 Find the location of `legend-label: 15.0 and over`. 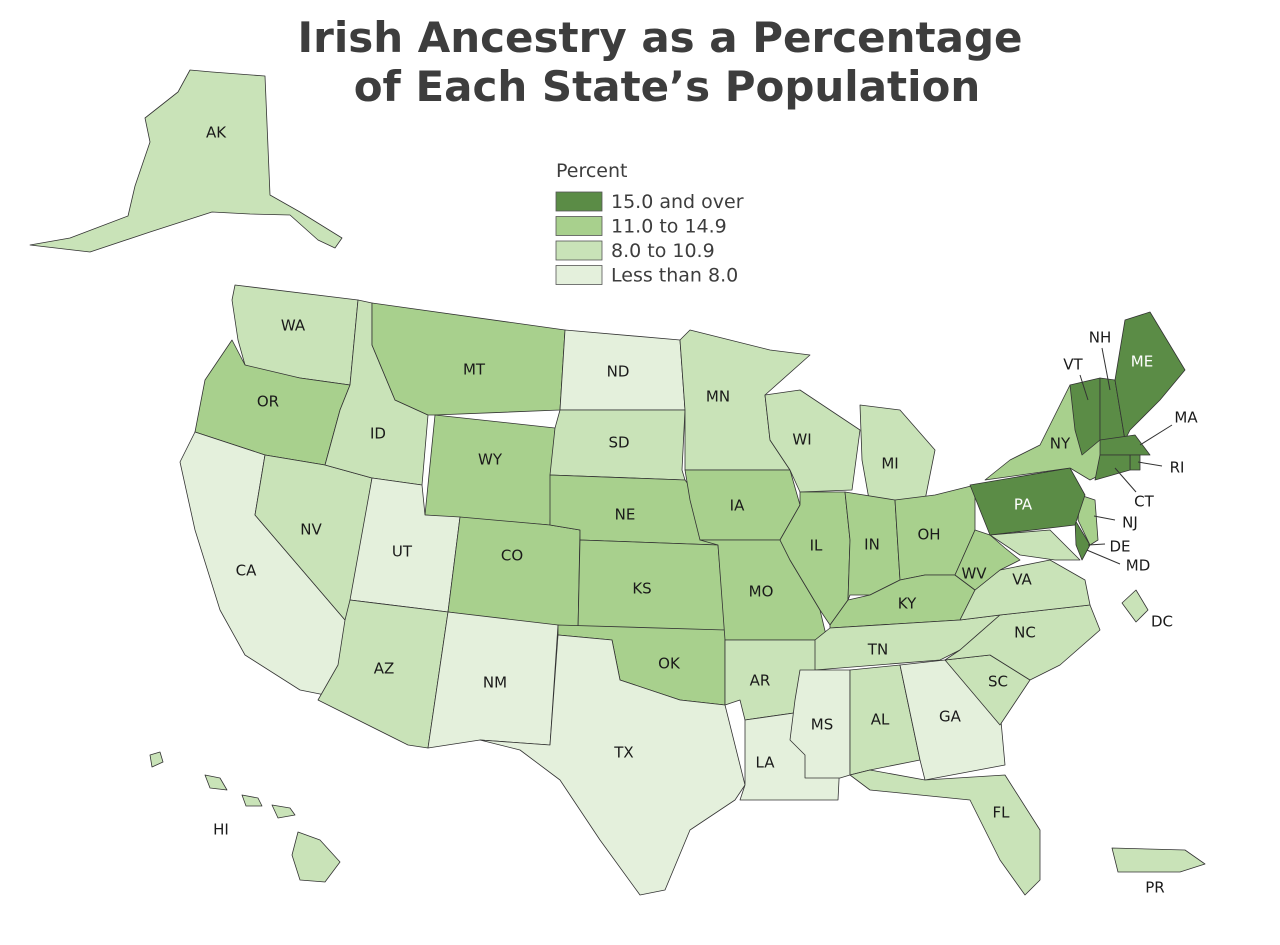

legend-label: 15.0 and over is located at coordinates (677, 202).